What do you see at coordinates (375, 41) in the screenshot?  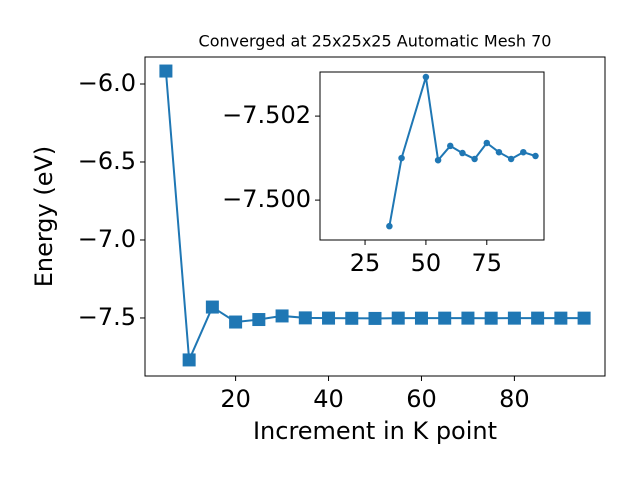 I see `chart-title: Converged at 25x25x25 Automatic Mesh 70` at bounding box center [375, 41].